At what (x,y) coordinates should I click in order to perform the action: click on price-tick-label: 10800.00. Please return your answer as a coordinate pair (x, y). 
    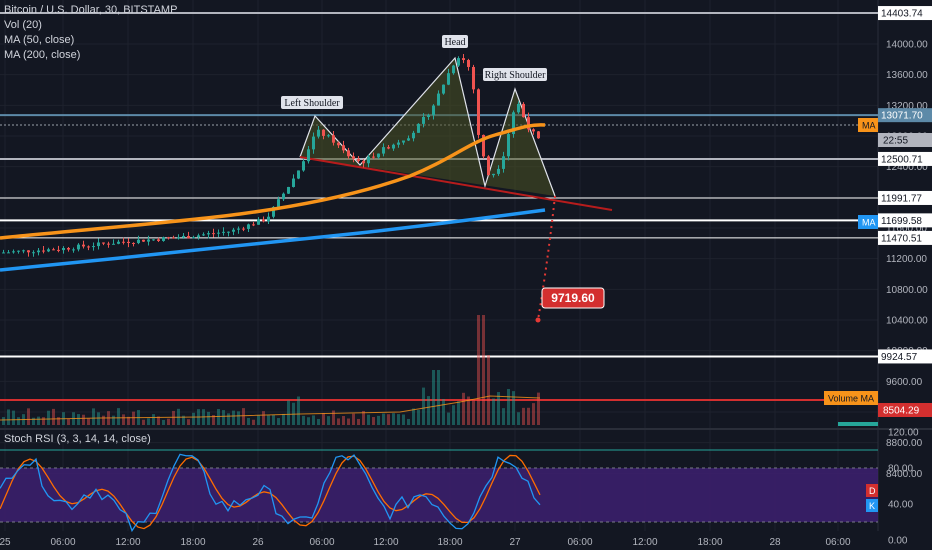
    Looking at the image, I should click on (907, 290).